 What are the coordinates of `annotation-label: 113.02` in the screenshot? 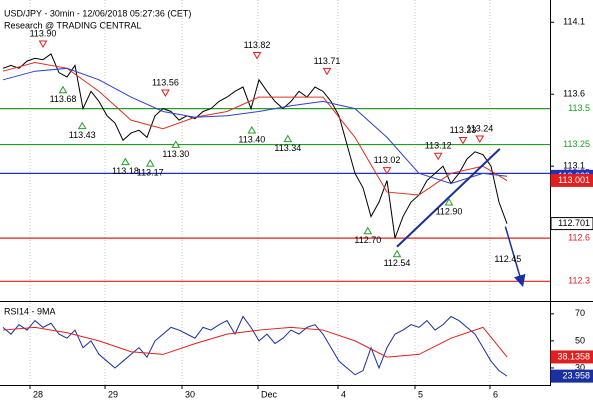 It's located at (387, 160).